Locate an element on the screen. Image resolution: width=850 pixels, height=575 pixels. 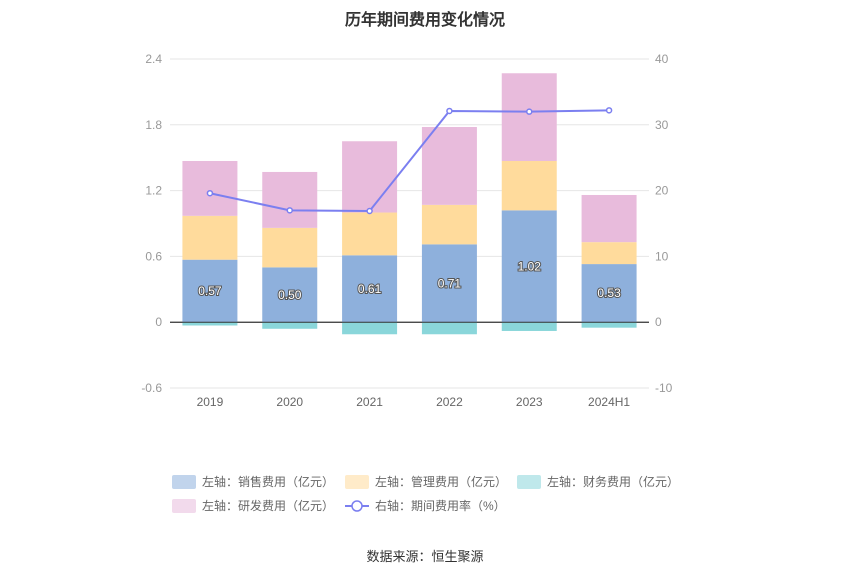
left-axis-tick: 0.6 is located at coordinates (153, 256).